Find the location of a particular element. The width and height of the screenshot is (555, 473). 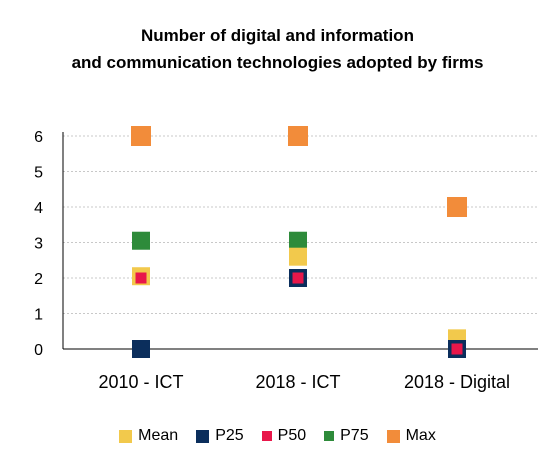

legend-label: P25 is located at coordinates (229, 435).